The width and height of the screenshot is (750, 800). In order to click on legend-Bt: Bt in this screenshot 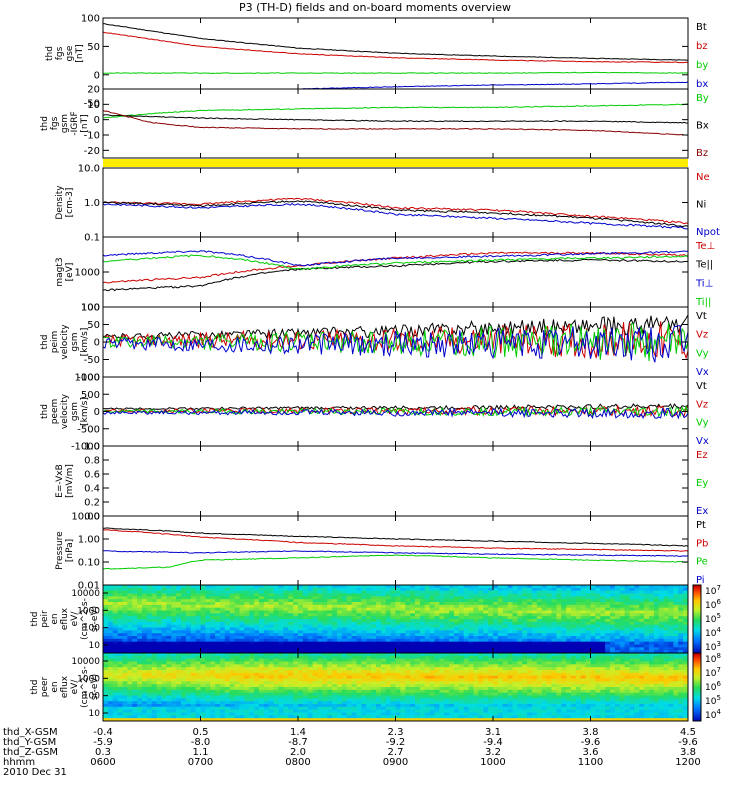, I will do `click(701, 27)`.